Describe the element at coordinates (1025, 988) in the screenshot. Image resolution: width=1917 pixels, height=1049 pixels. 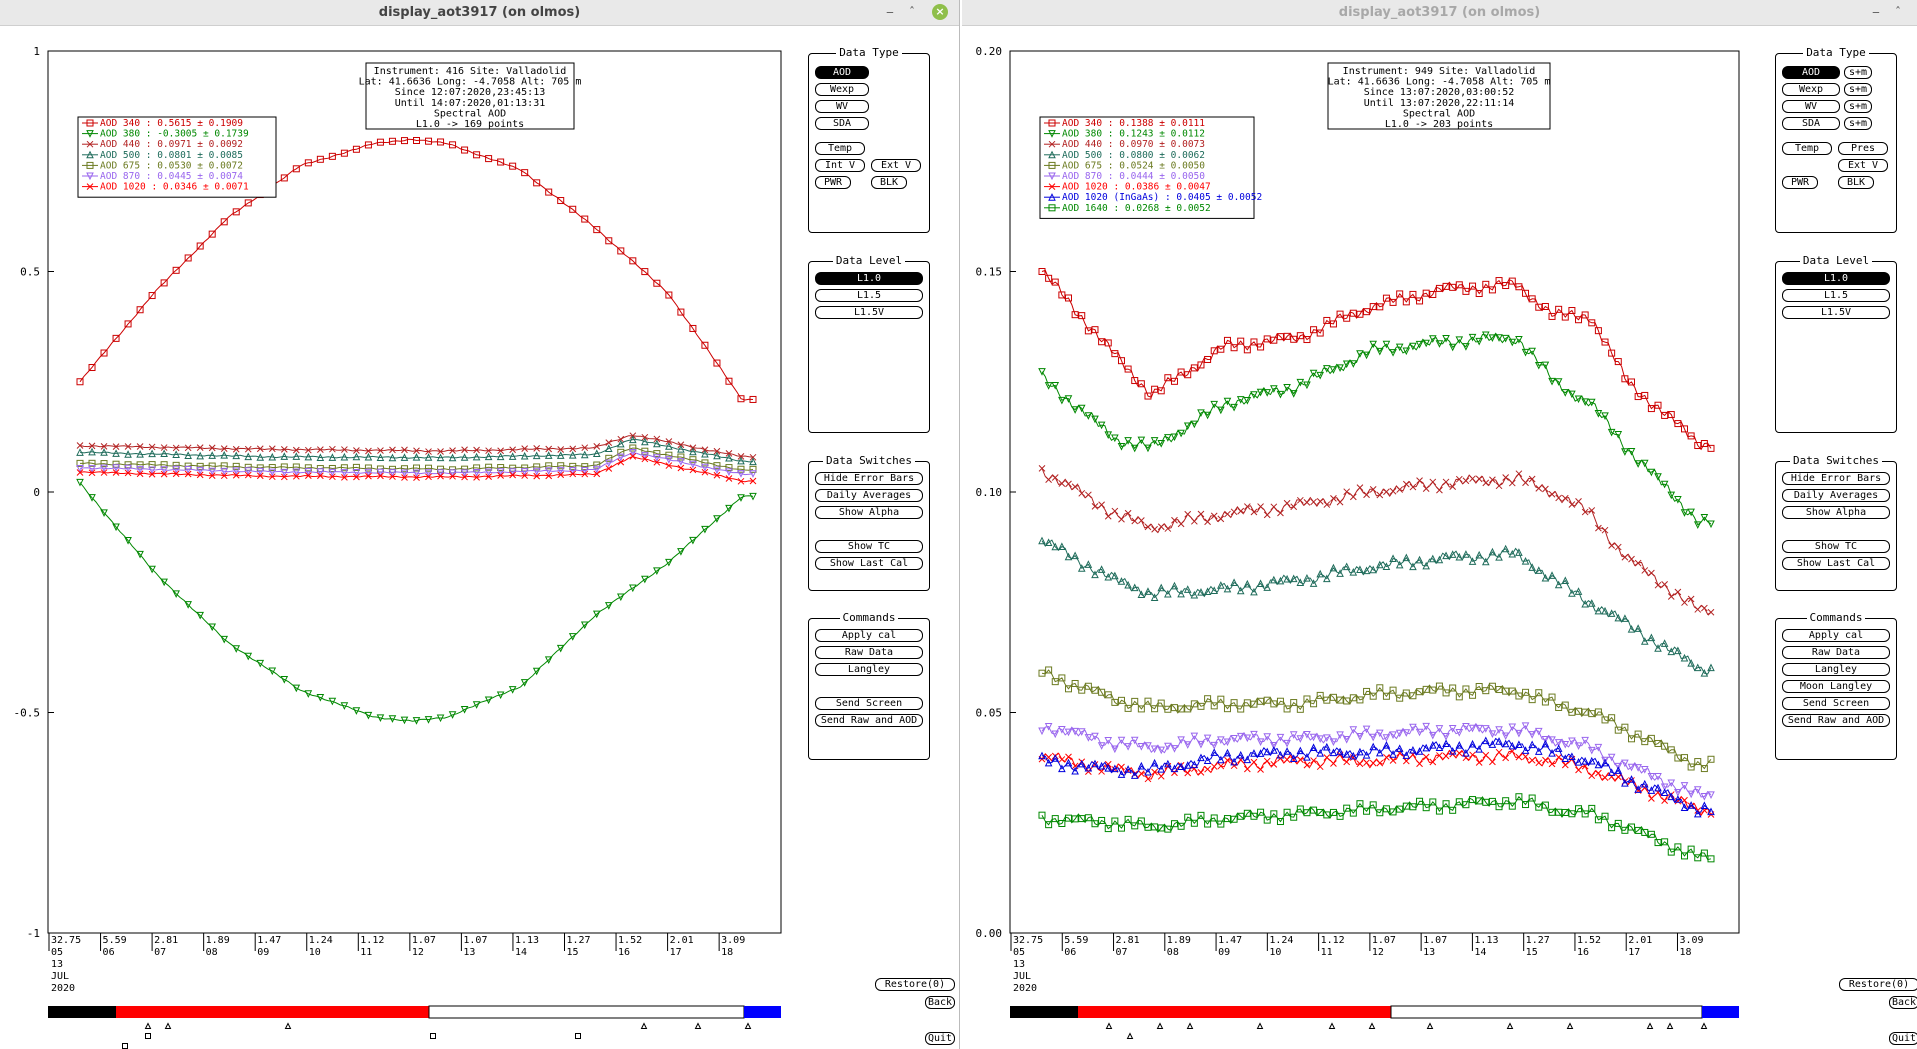
I see `date-label: 2020` at that location.